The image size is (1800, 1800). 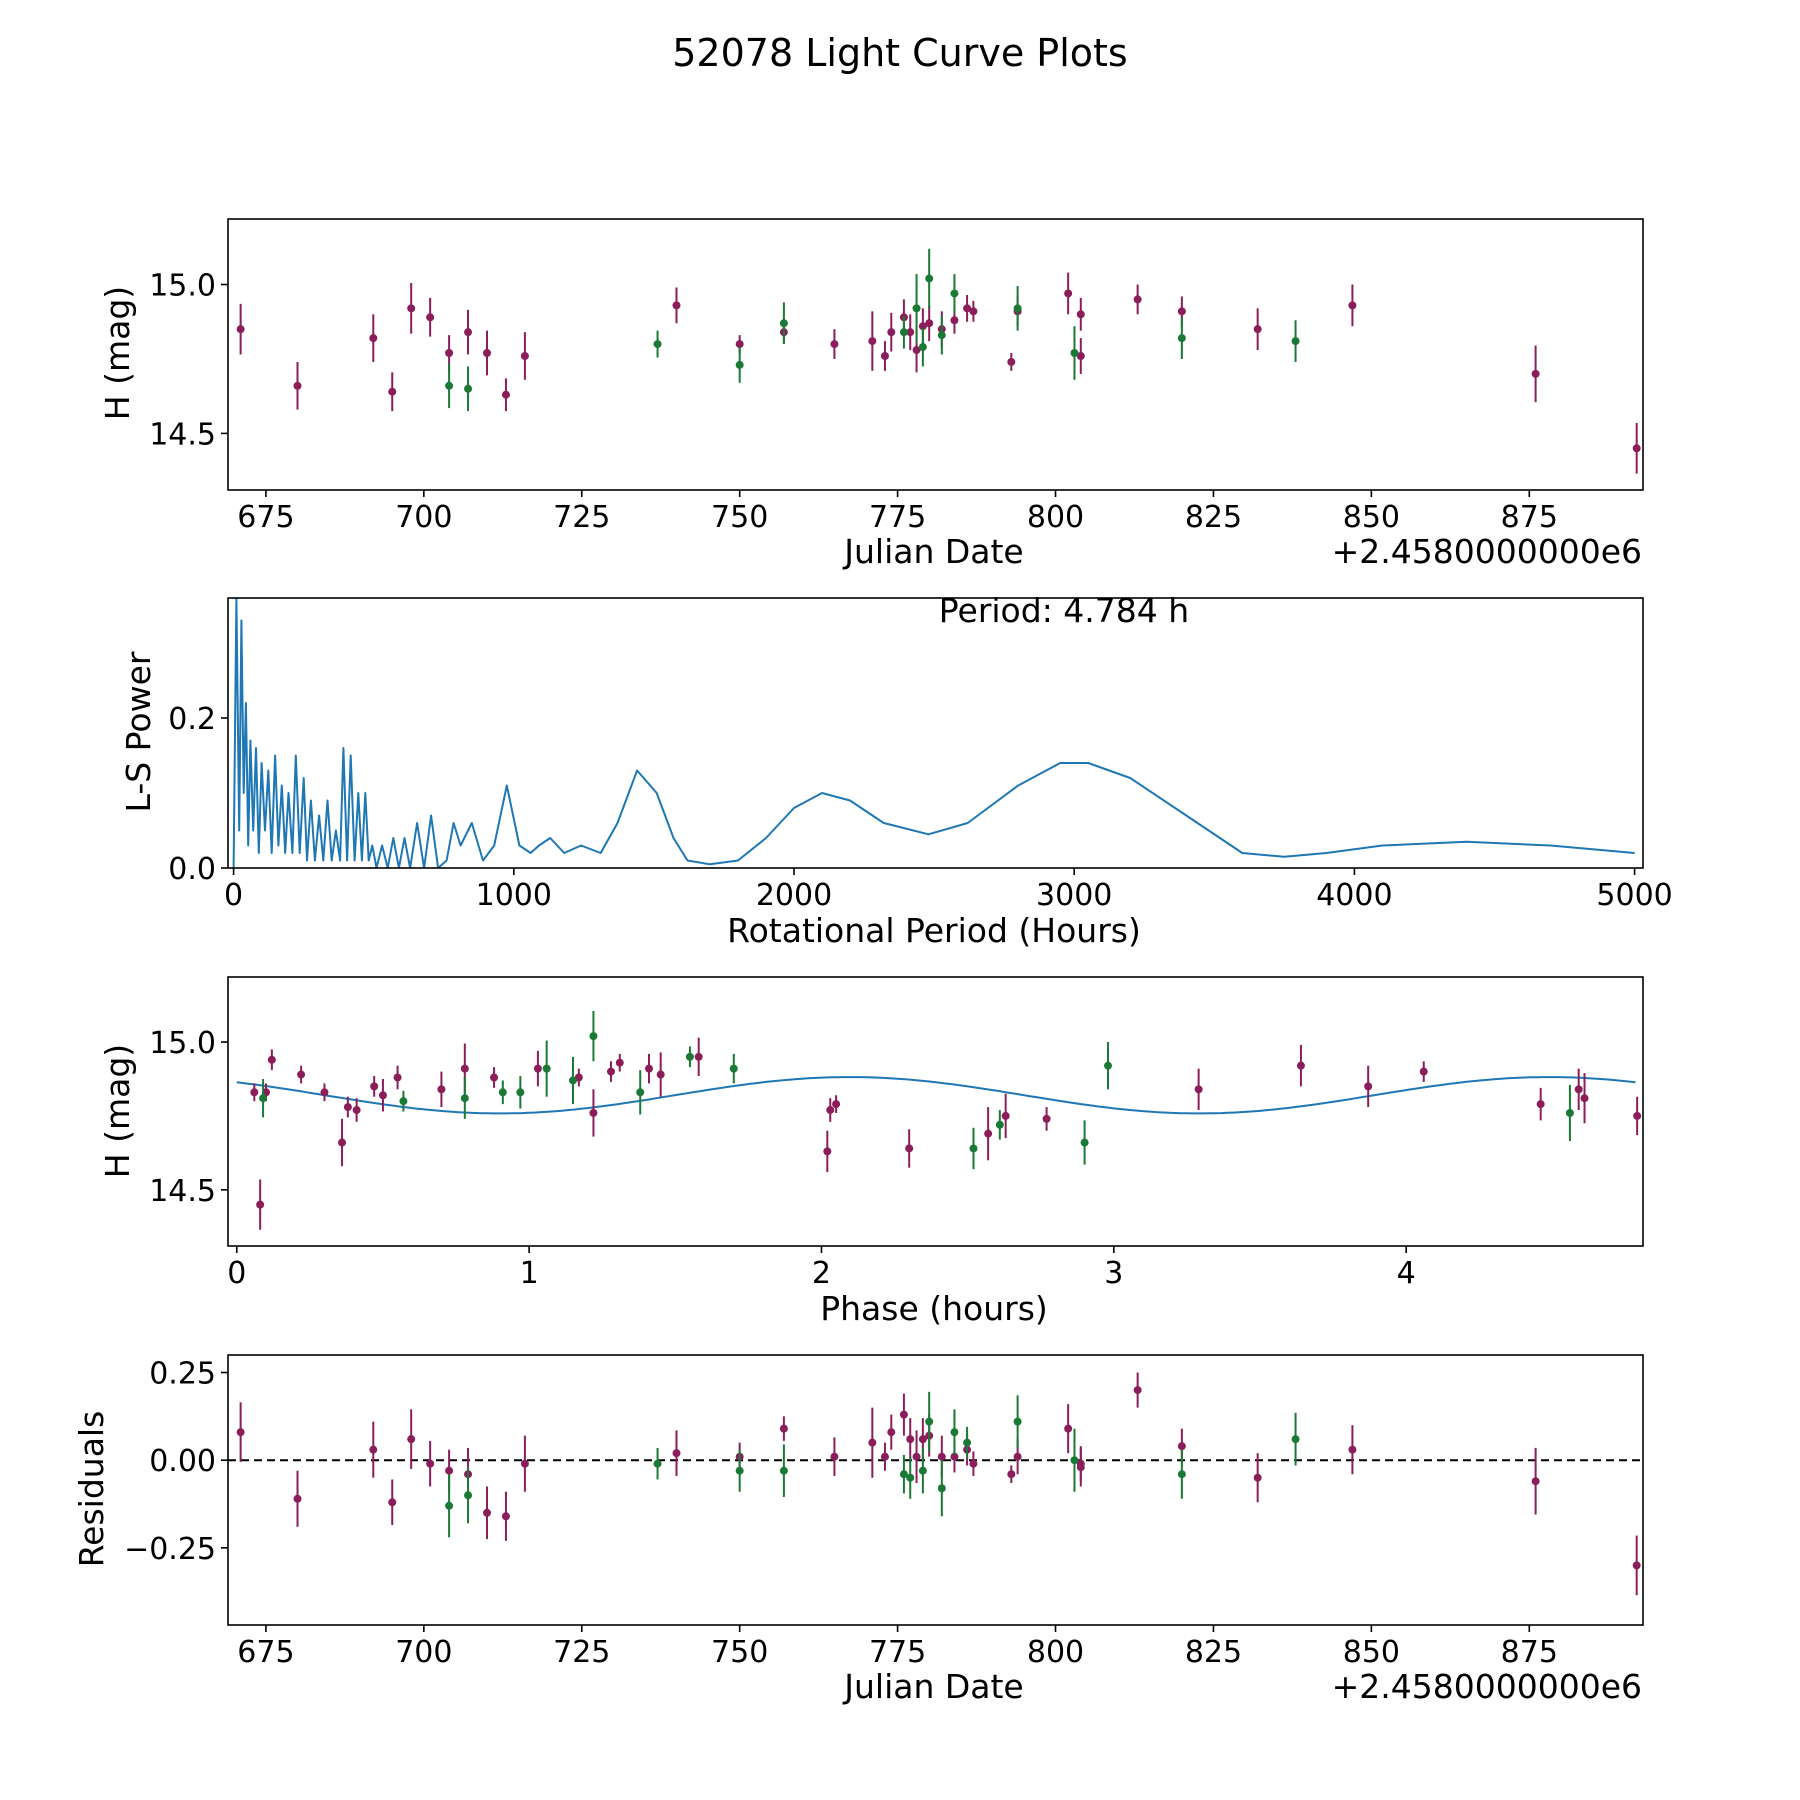 I want to click on panel-lightcurve-xtick-label: 725, so click(x=581, y=517).